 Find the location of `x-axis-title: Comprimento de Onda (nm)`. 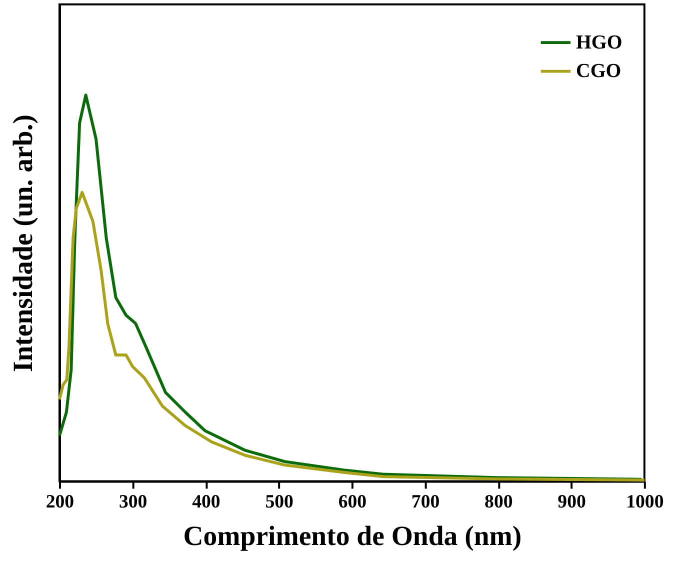

x-axis-title: Comprimento de Onda (nm) is located at coordinates (352, 536).